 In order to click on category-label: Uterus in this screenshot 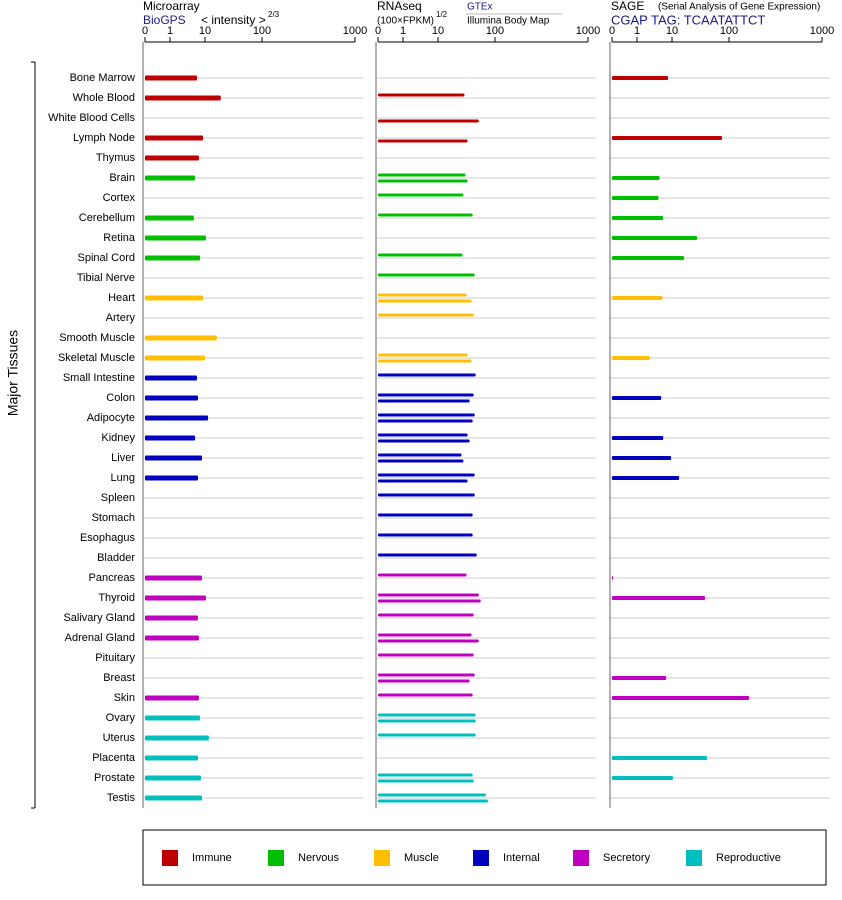, I will do `click(119, 738)`.